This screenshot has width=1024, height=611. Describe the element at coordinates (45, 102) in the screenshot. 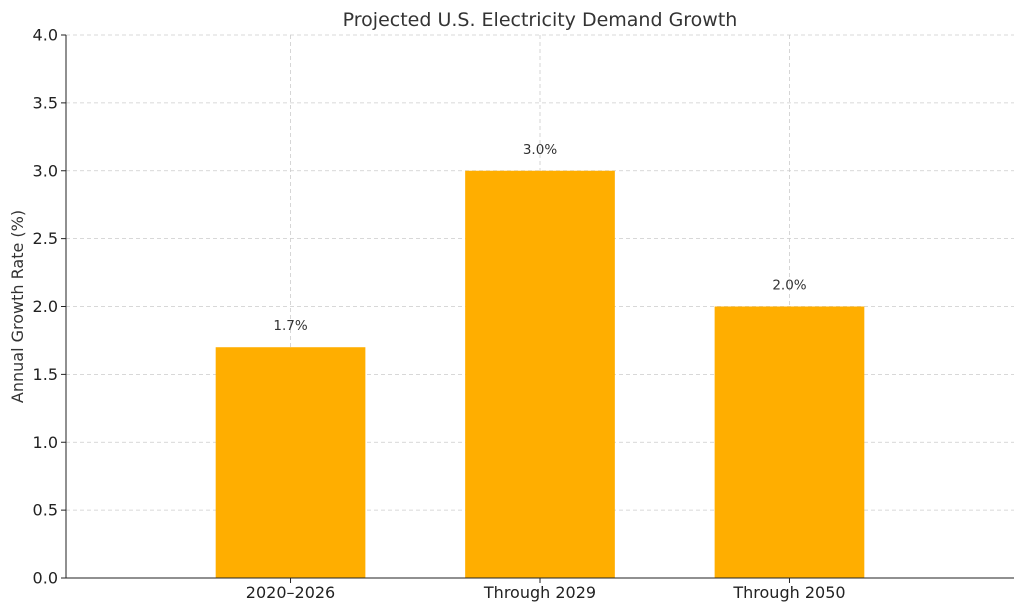

I see `y-tick-label: 3.5` at that location.